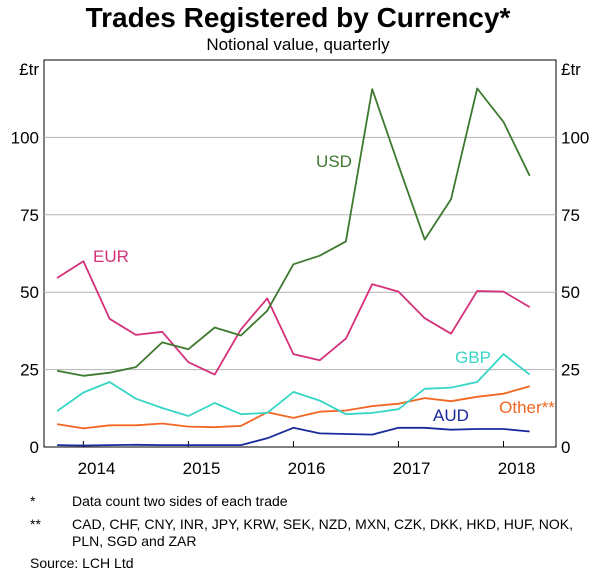 The image size is (600, 572). Describe the element at coordinates (35, 524) in the screenshot. I see `footnote-2-mark: **` at that location.